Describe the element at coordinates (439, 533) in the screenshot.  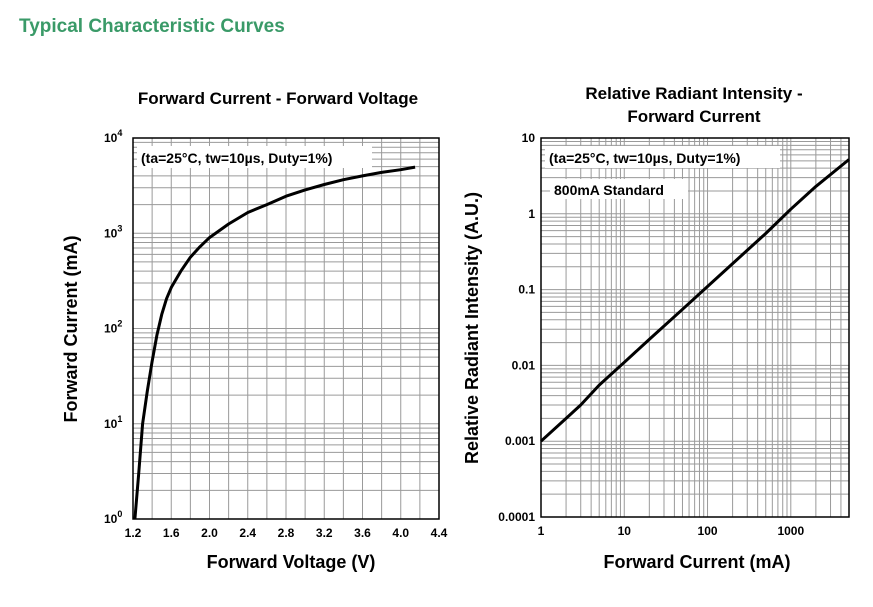
I see `chart1-x-tick-label: 4.4` at that location.